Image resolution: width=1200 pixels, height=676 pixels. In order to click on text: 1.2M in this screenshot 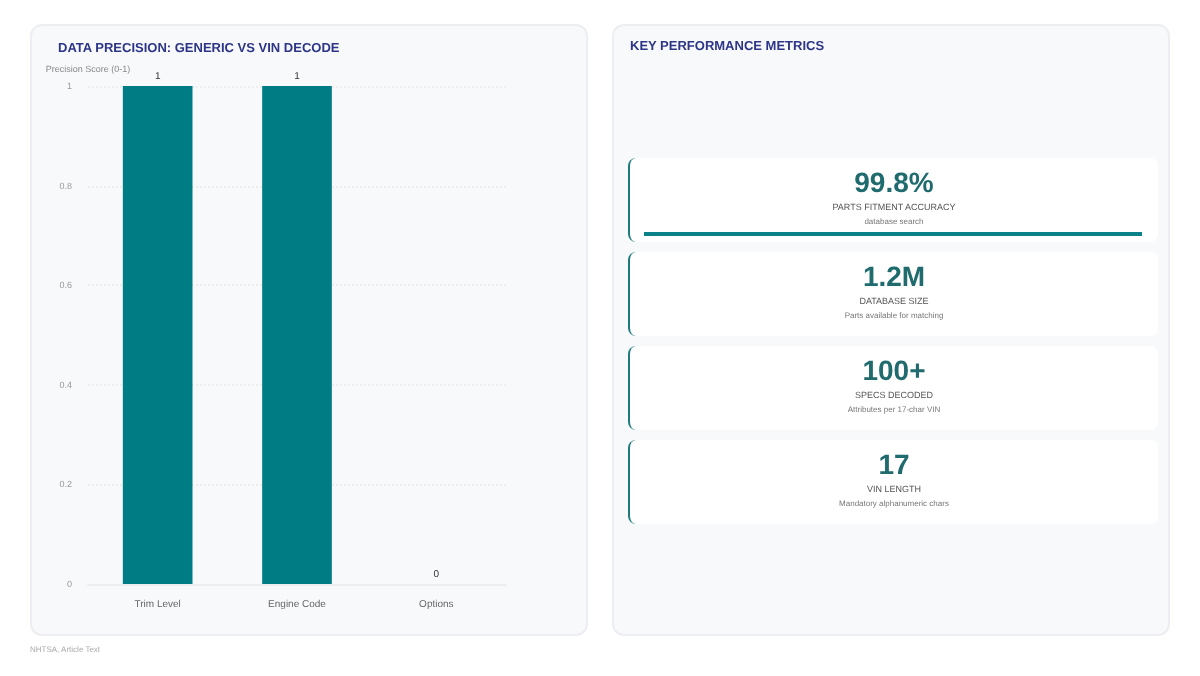, I will do `click(894, 276)`.